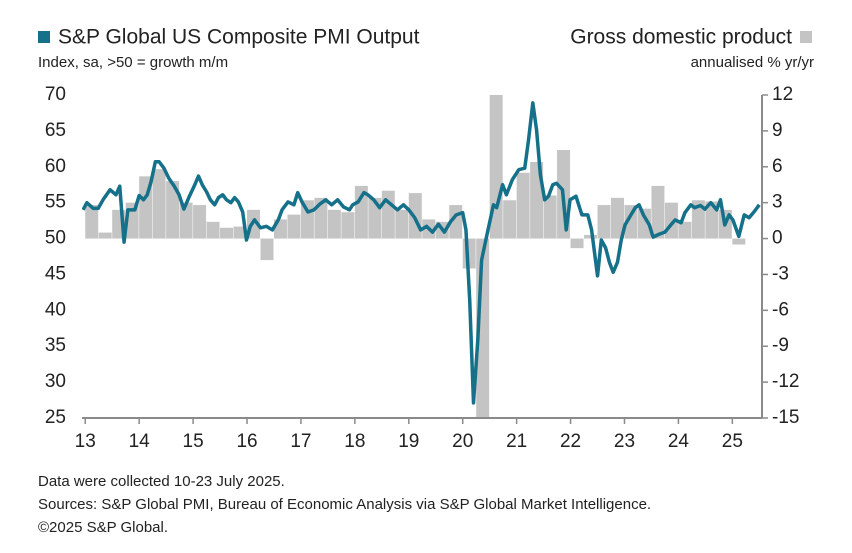 The width and height of the screenshot is (852, 553). I want to click on x-tick-label: 17, so click(300, 441).